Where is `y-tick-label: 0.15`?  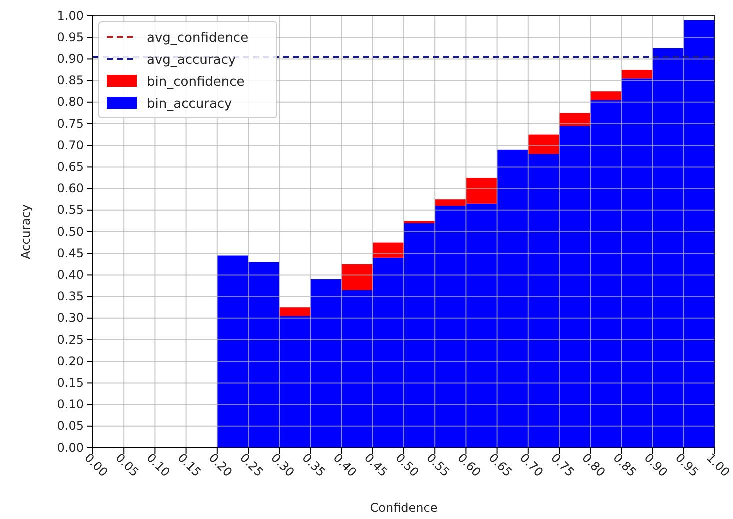
y-tick-label: 0.15 is located at coordinates (70, 383).